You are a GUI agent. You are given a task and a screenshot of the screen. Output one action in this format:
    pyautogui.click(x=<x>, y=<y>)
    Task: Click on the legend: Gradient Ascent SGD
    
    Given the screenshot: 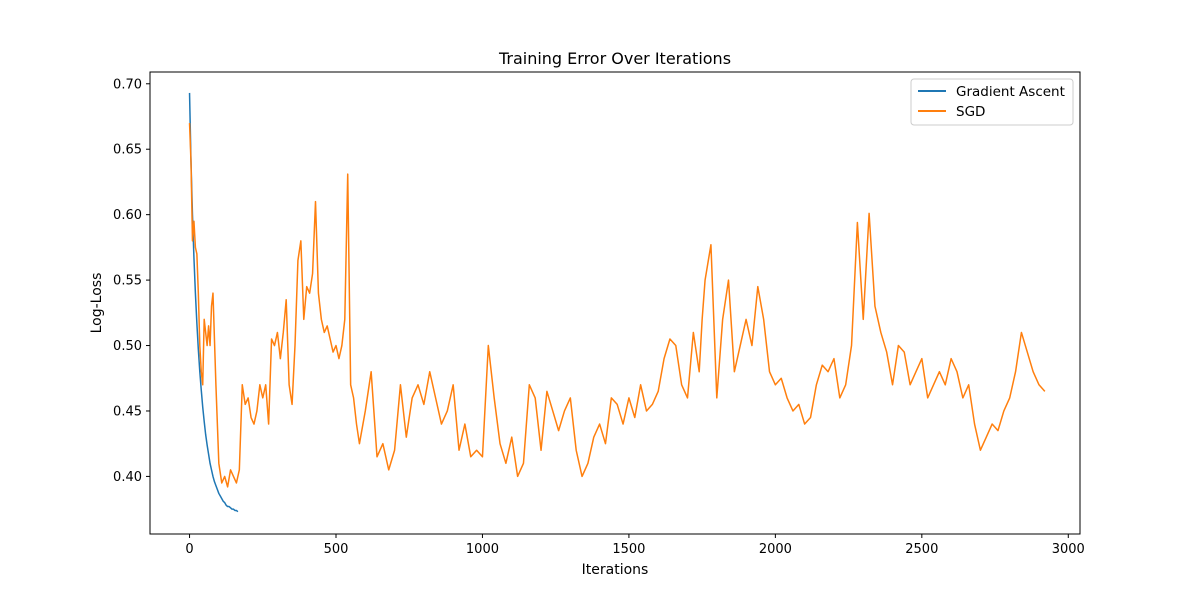 What is the action you would take?
    pyautogui.click(x=992, y=102)
    